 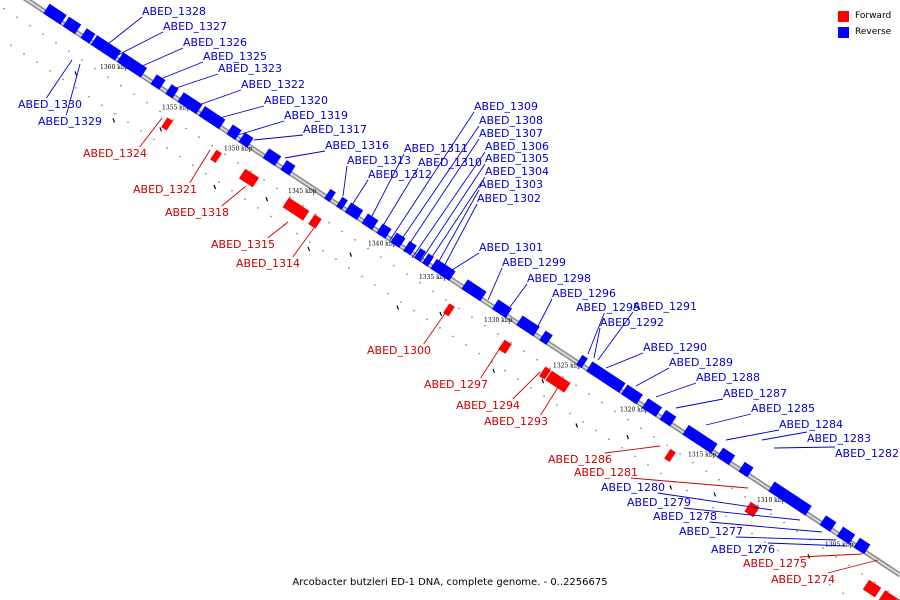 I want to click on gene-label-abed_1276: ABED_1276, so click(x=743, y=549).